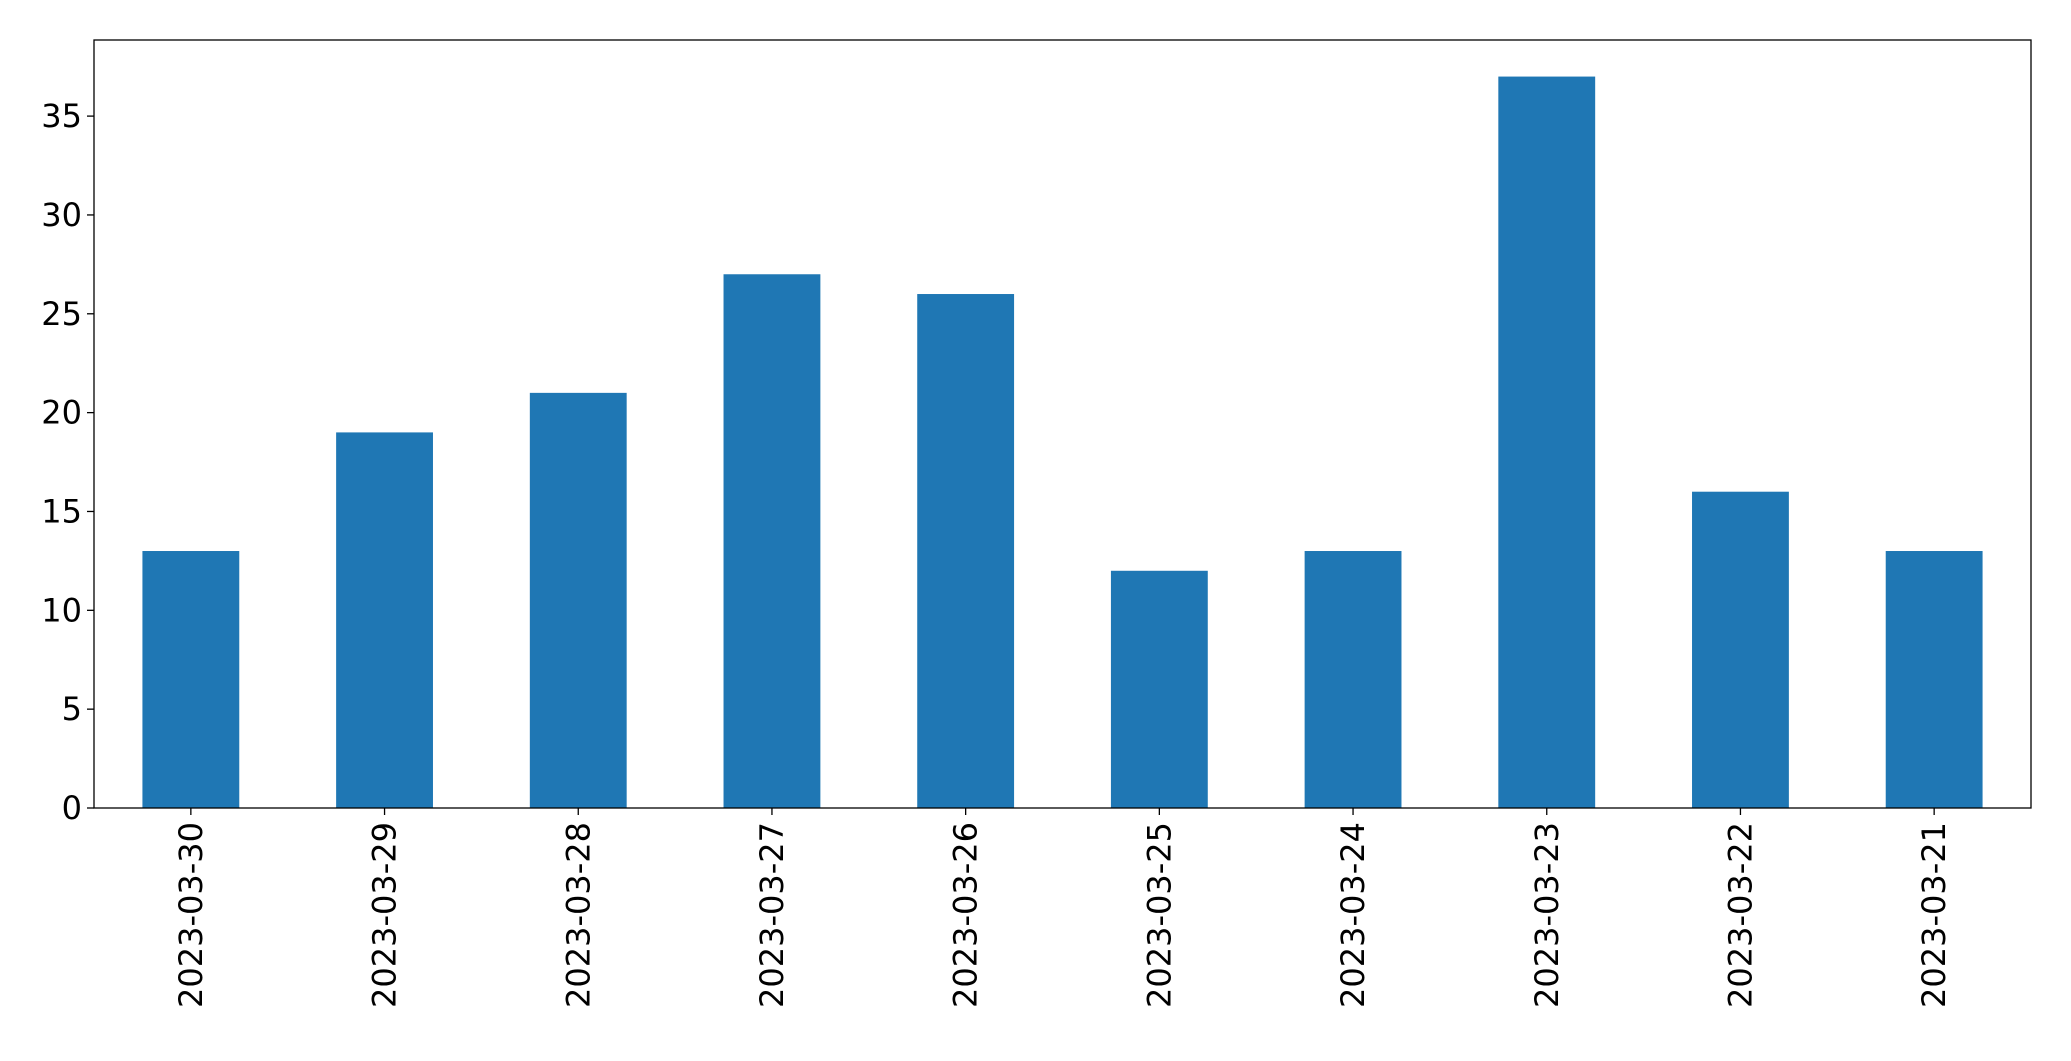 The width and height of the screenshot is (2071, 1061). What do you see at coordinates (72, 709) in the screenshot?
I see `y-tick-label: 5` at bounding box center [72, 709].